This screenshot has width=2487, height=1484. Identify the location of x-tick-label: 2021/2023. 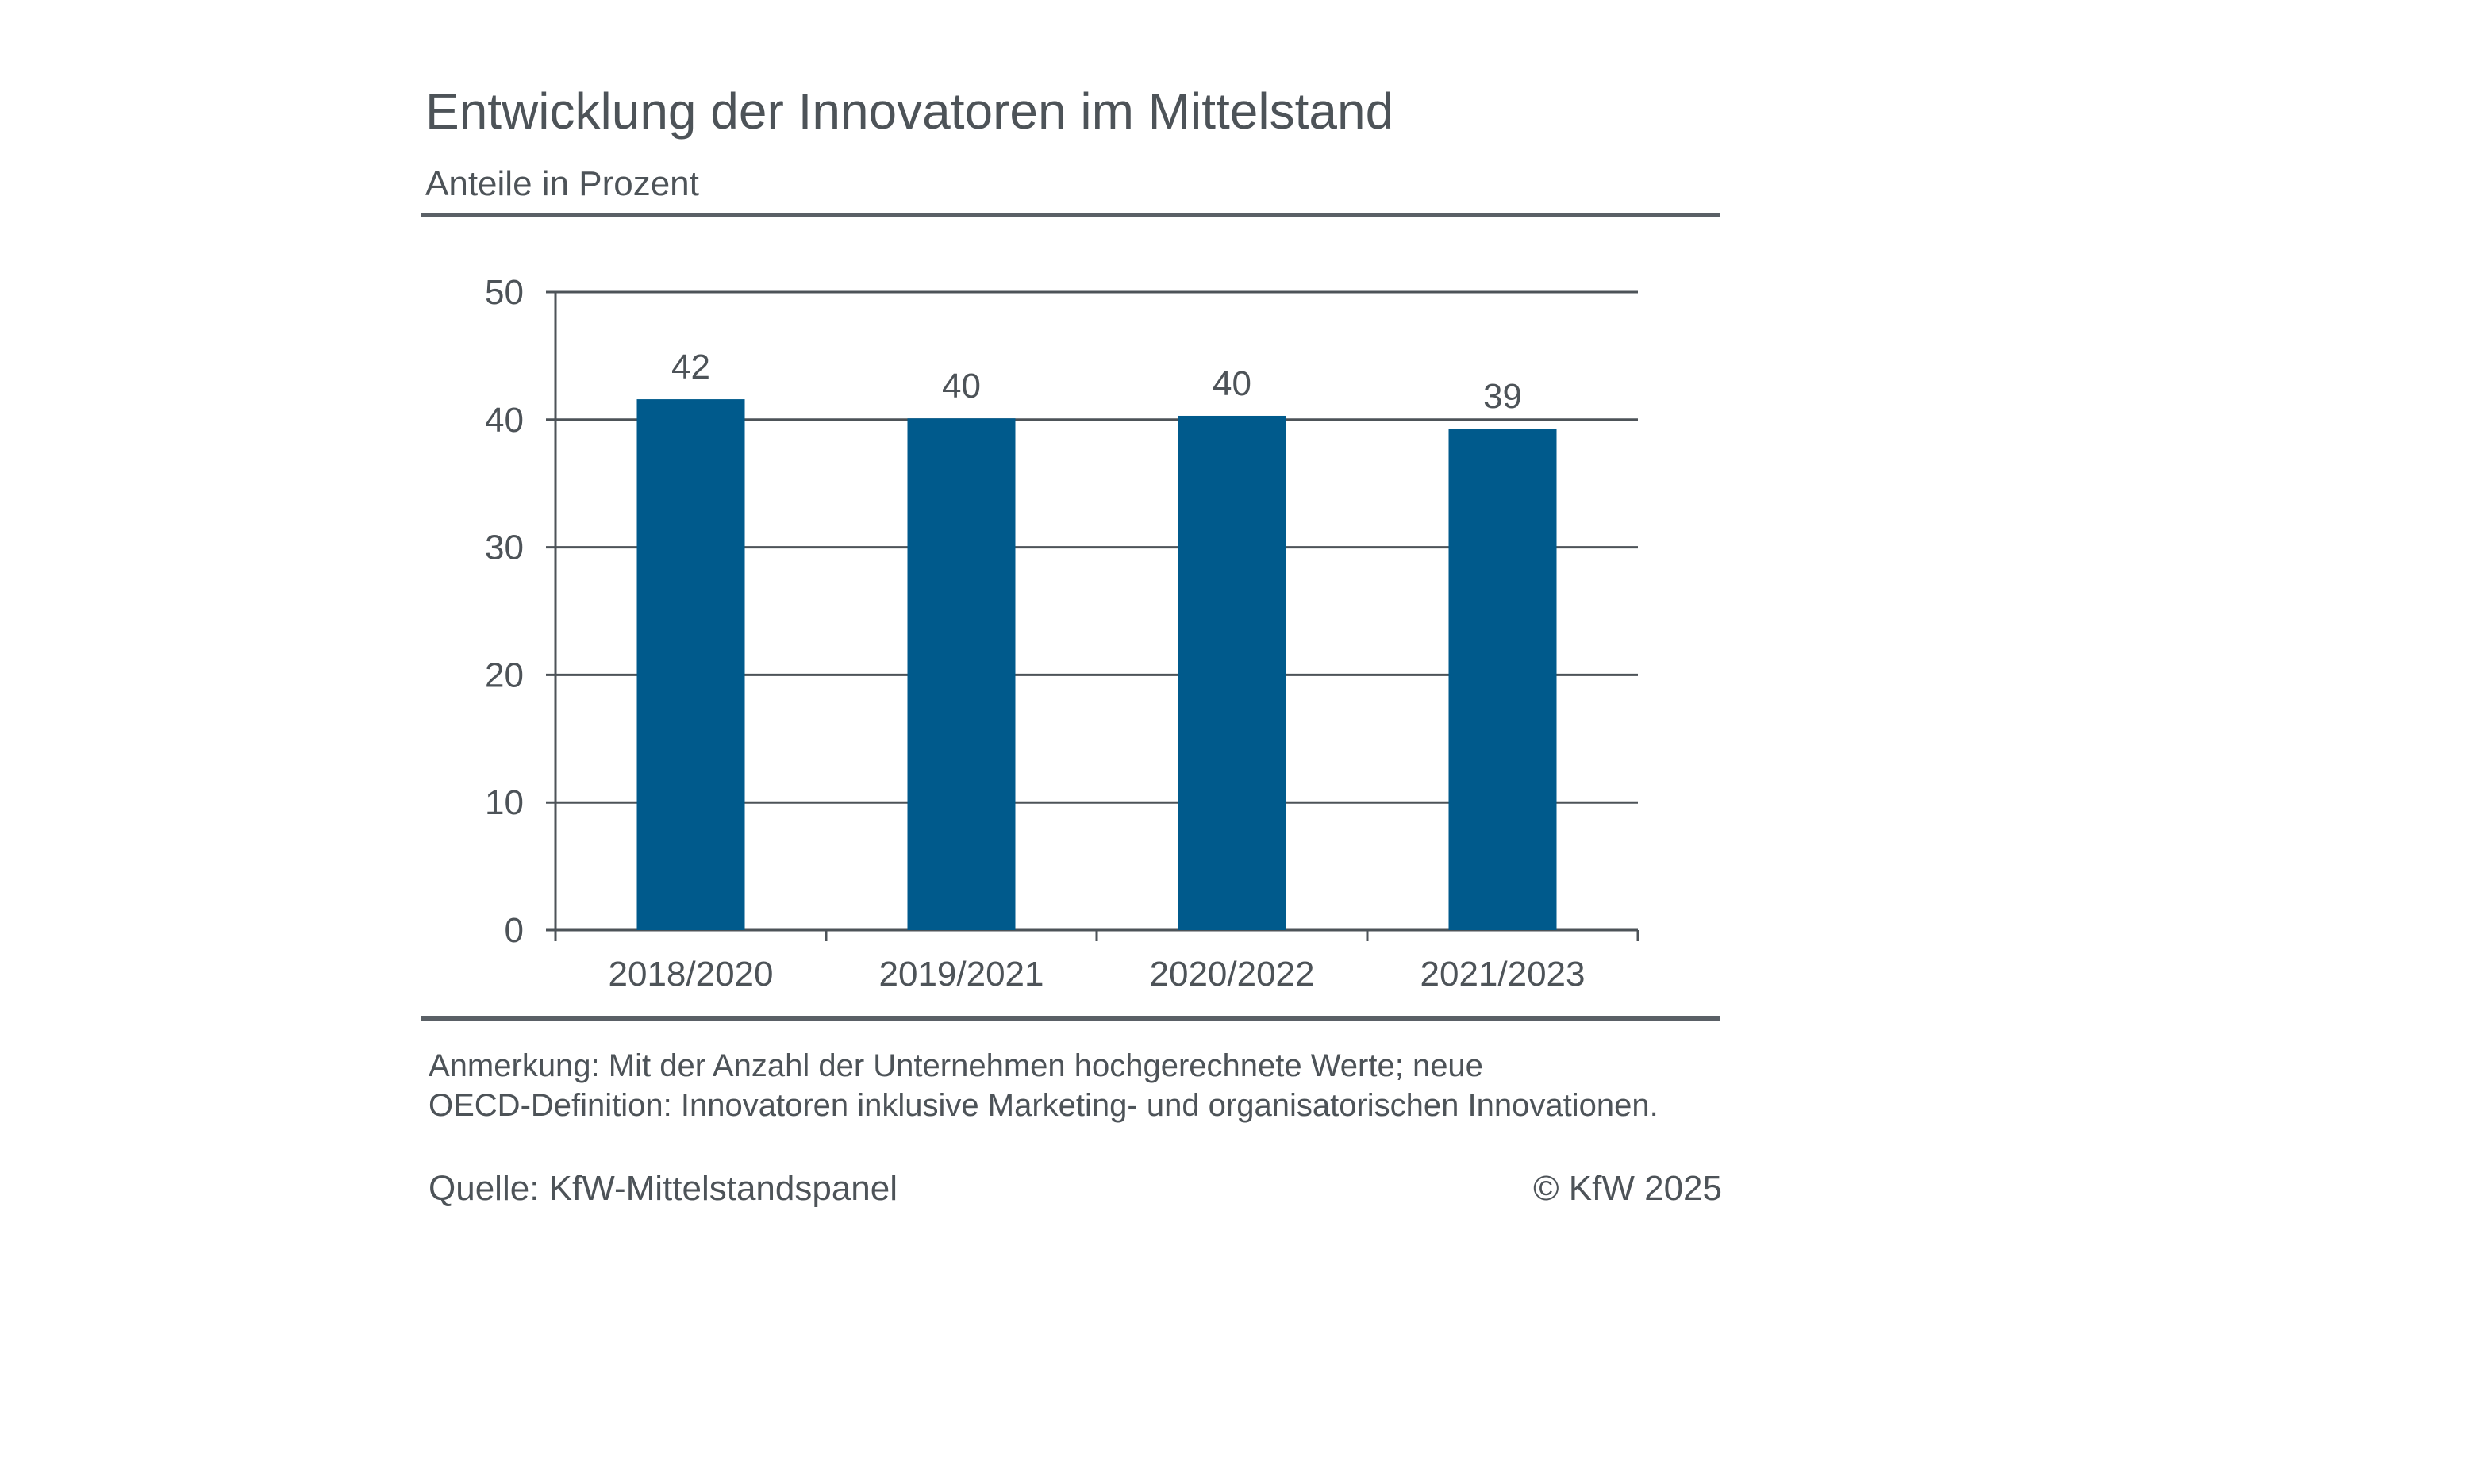
(1503, 974).